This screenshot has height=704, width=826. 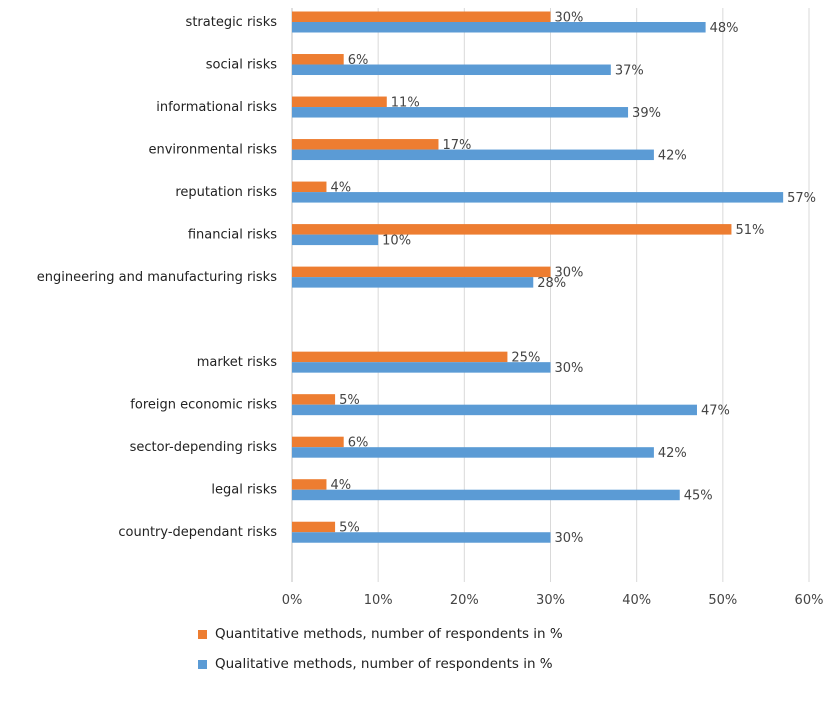 What do you see at coordinates (646, 113) in the screenshot?
I see `data-label-qualitative: 39%` at bounding box center [646, 113].